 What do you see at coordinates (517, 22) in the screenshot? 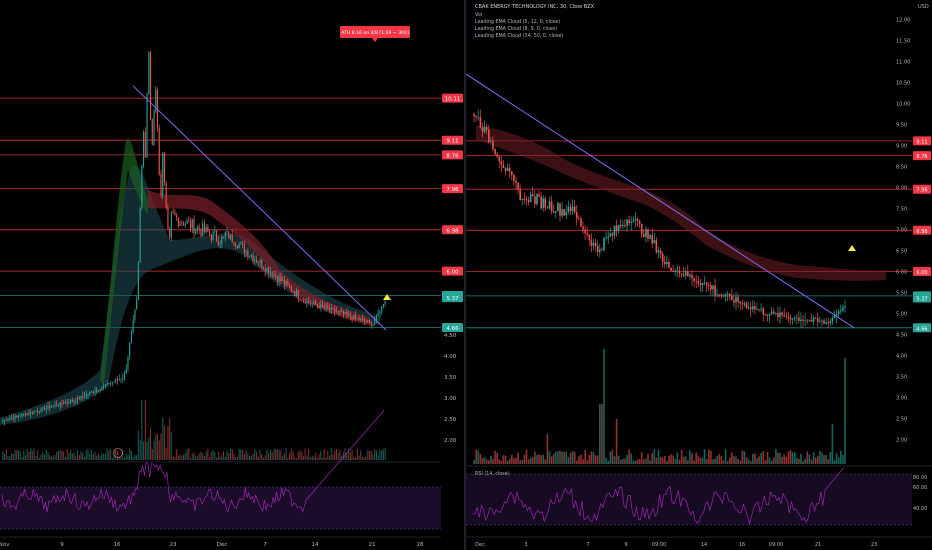
I see `indicator-legend-item: Leading EMA Cloud (5, 12, 0, close)` at bounding box center [517, 22].